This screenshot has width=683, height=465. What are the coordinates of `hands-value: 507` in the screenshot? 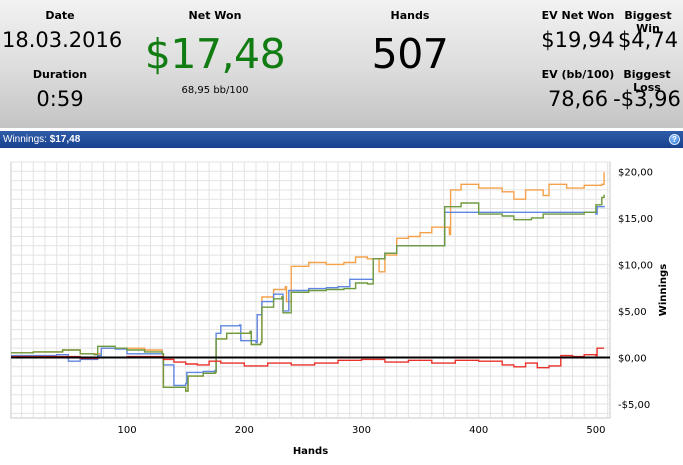 It's located at (410, 54).